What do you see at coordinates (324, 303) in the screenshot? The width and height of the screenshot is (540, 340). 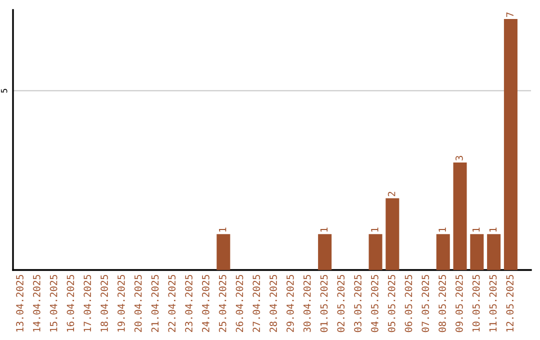 I see `x-tick-label: 01.05.2025` at bounding box center [324, 303].